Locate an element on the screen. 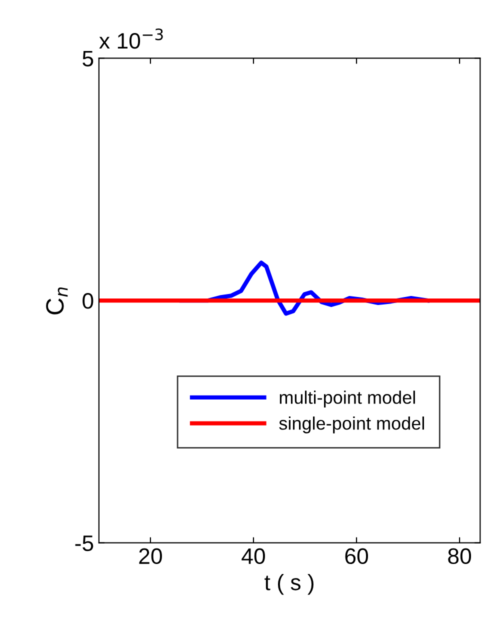 This screenshot has height=619, width=485. y-tick-label: 0 is located at coordinates (88, 301).